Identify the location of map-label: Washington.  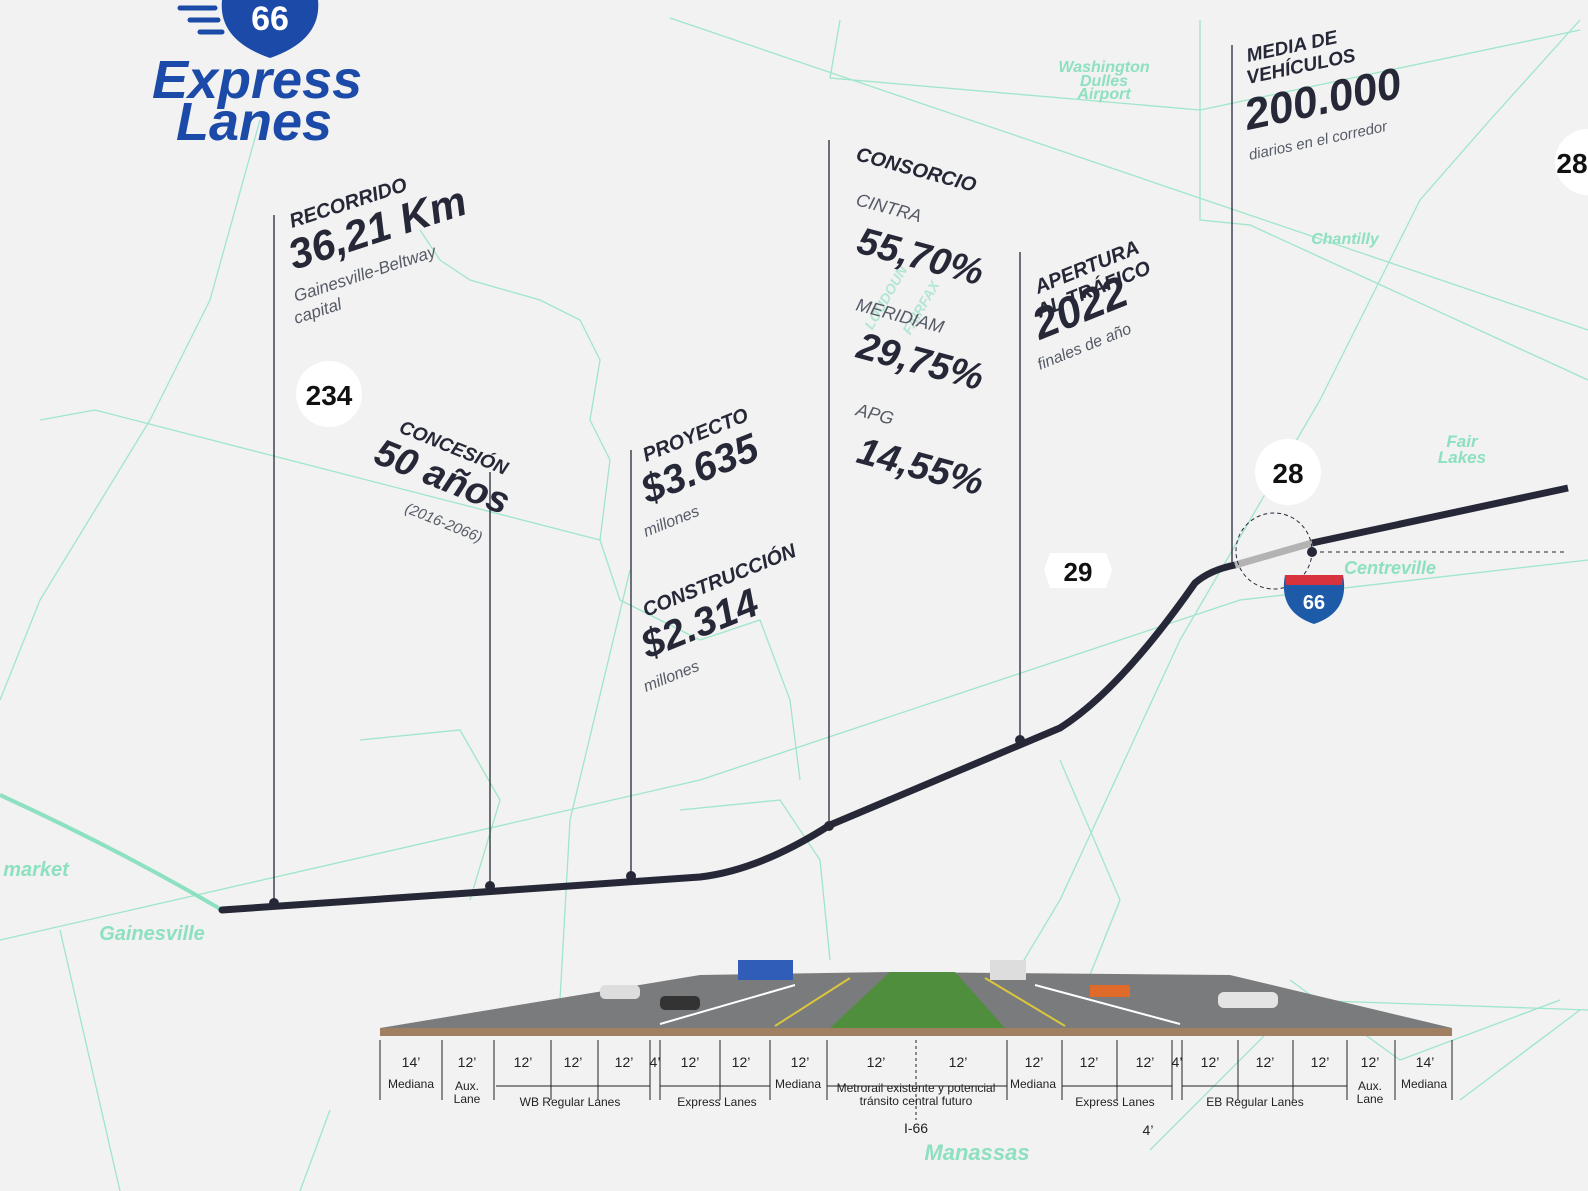
(1103, 67).